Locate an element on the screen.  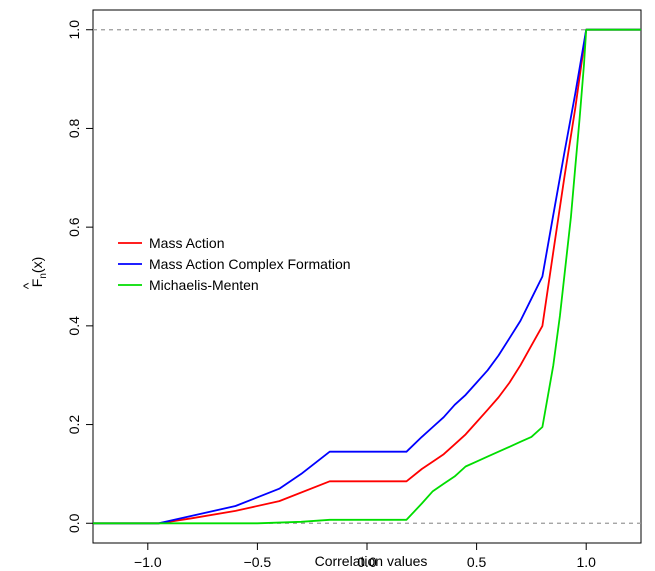
y-axis-title-base: F is located at coordinates (37, 283).